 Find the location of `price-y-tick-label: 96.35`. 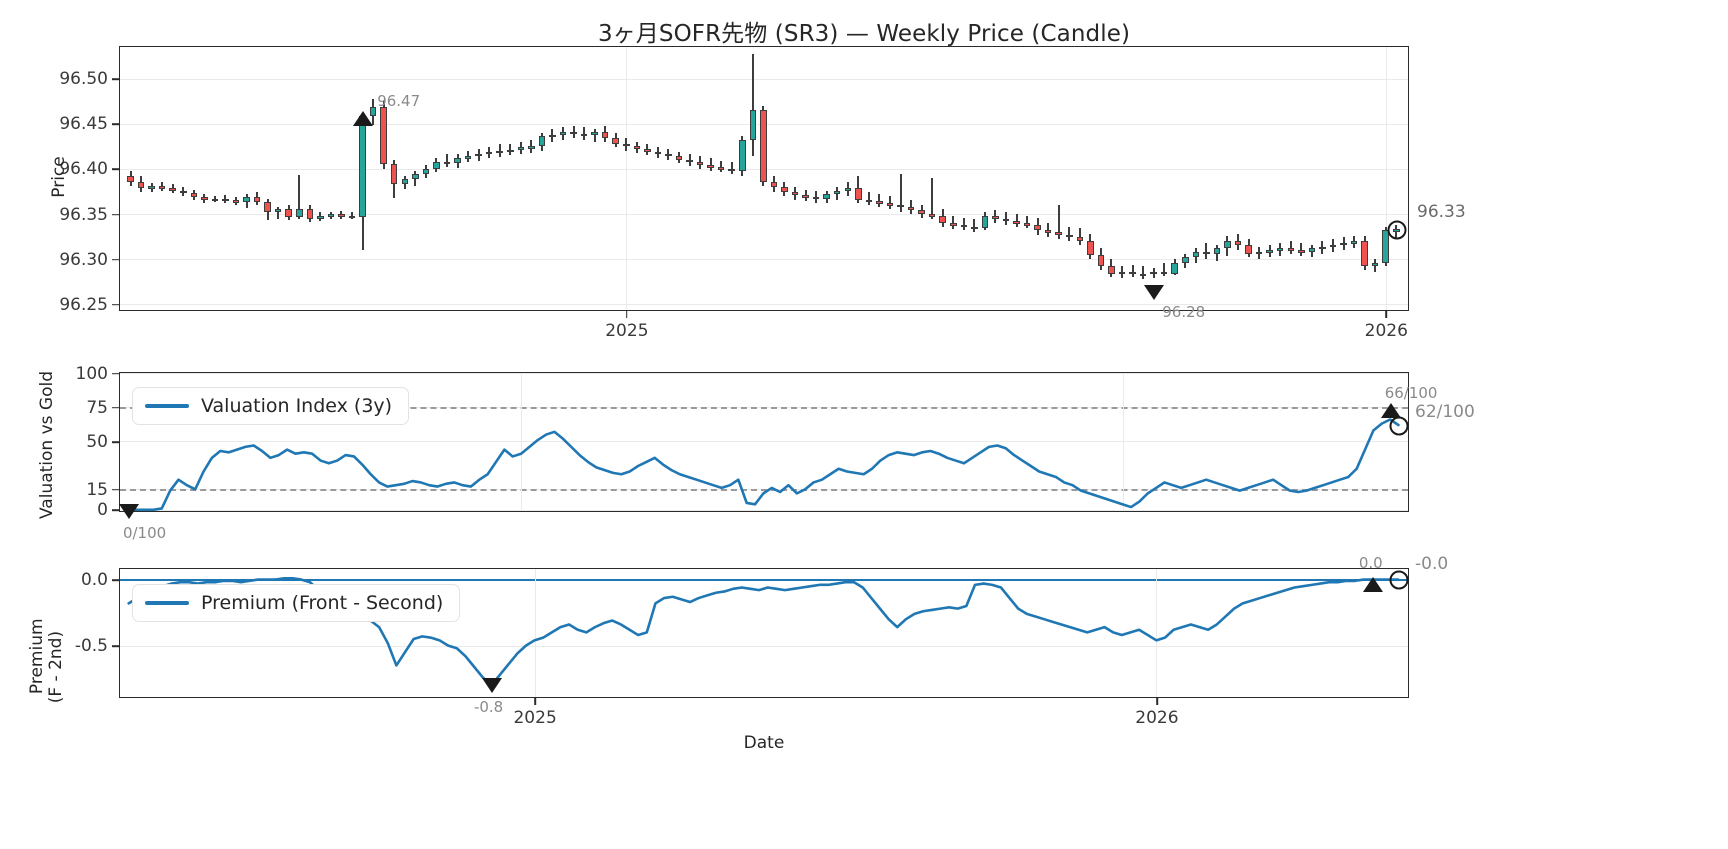

price-y-tick-label: 96.35 is located at coordinates (83, 214).